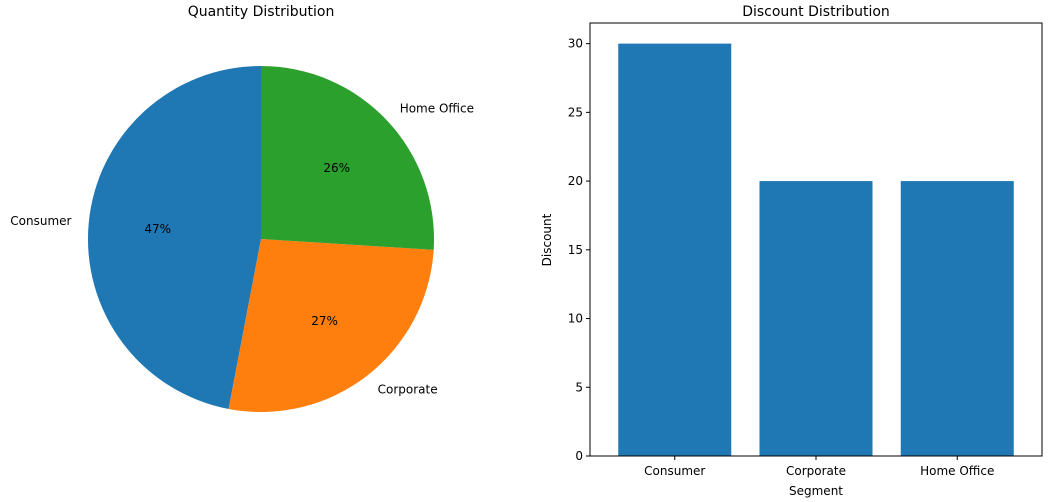 The image size is (1050, 502). What do you see at coordinates (348, 157) in the screenshot?
I see `pie-slice-home-office` at bounding box center [348, 157].